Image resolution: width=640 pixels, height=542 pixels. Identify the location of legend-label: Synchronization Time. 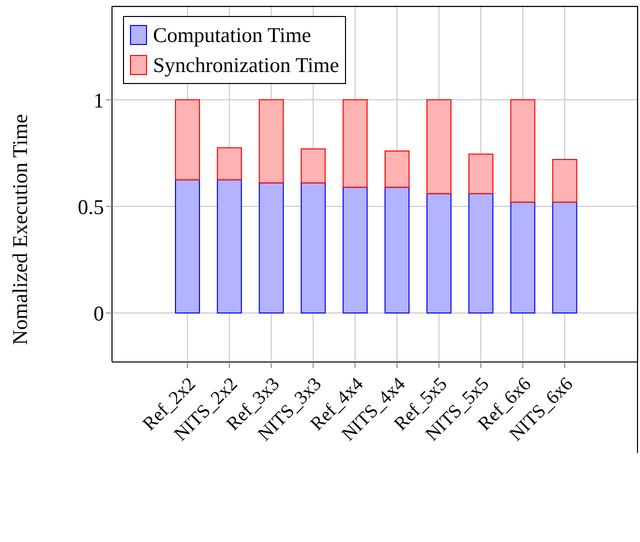
(246, 65).